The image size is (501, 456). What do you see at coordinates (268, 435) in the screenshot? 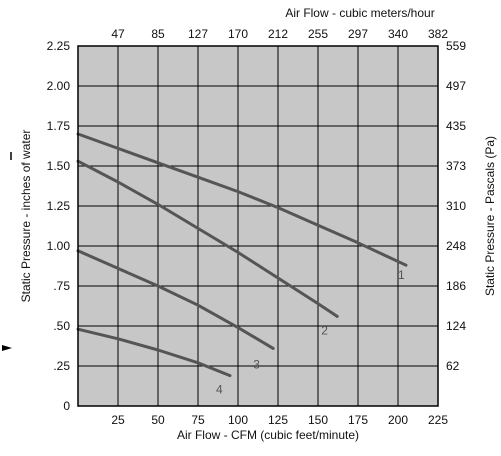
I see `x-axis-title: Air Flow - CFM (cubic feet/minute)` at bounding box center [268, 435].